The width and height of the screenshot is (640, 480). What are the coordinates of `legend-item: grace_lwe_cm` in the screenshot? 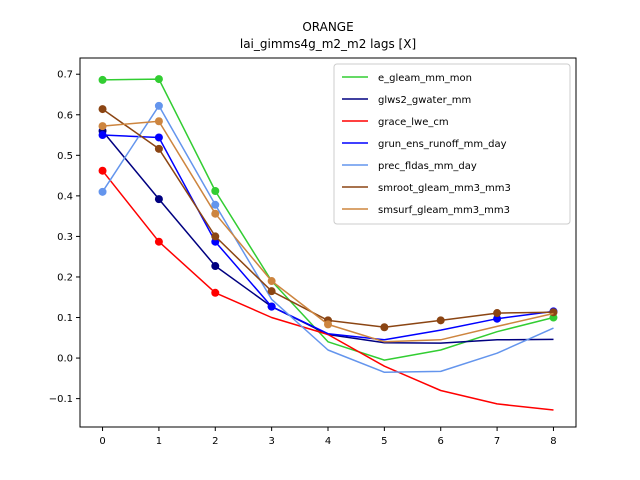 It's located at (395, 122).